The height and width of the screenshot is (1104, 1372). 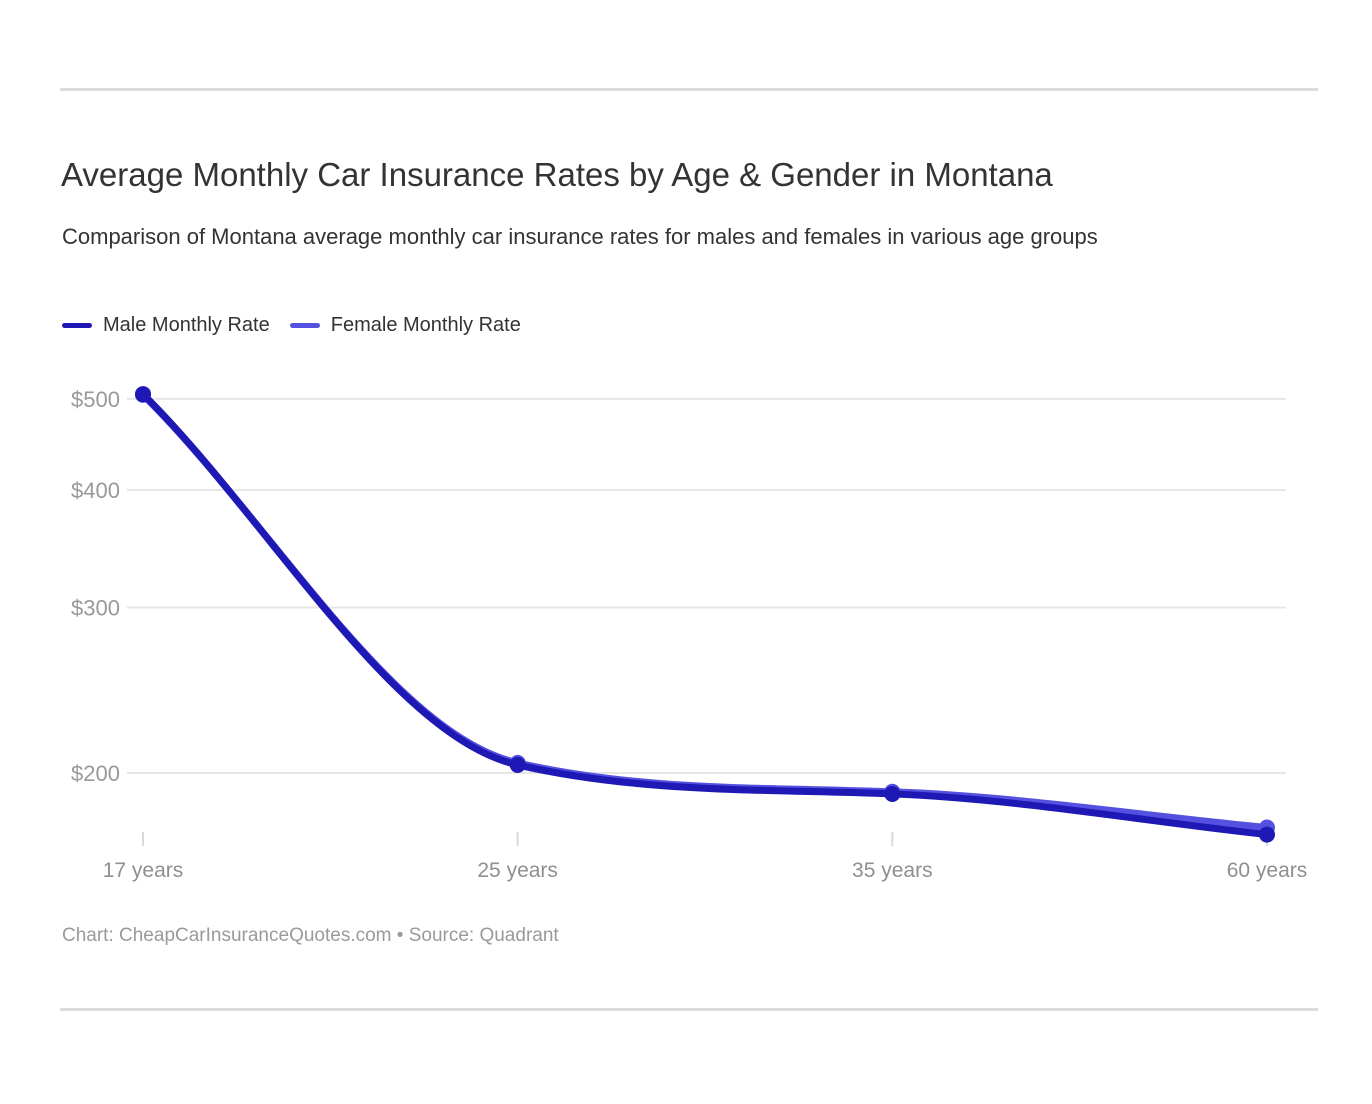 I want to click on male-line-swatch-icon, so click(x=77, y=325).